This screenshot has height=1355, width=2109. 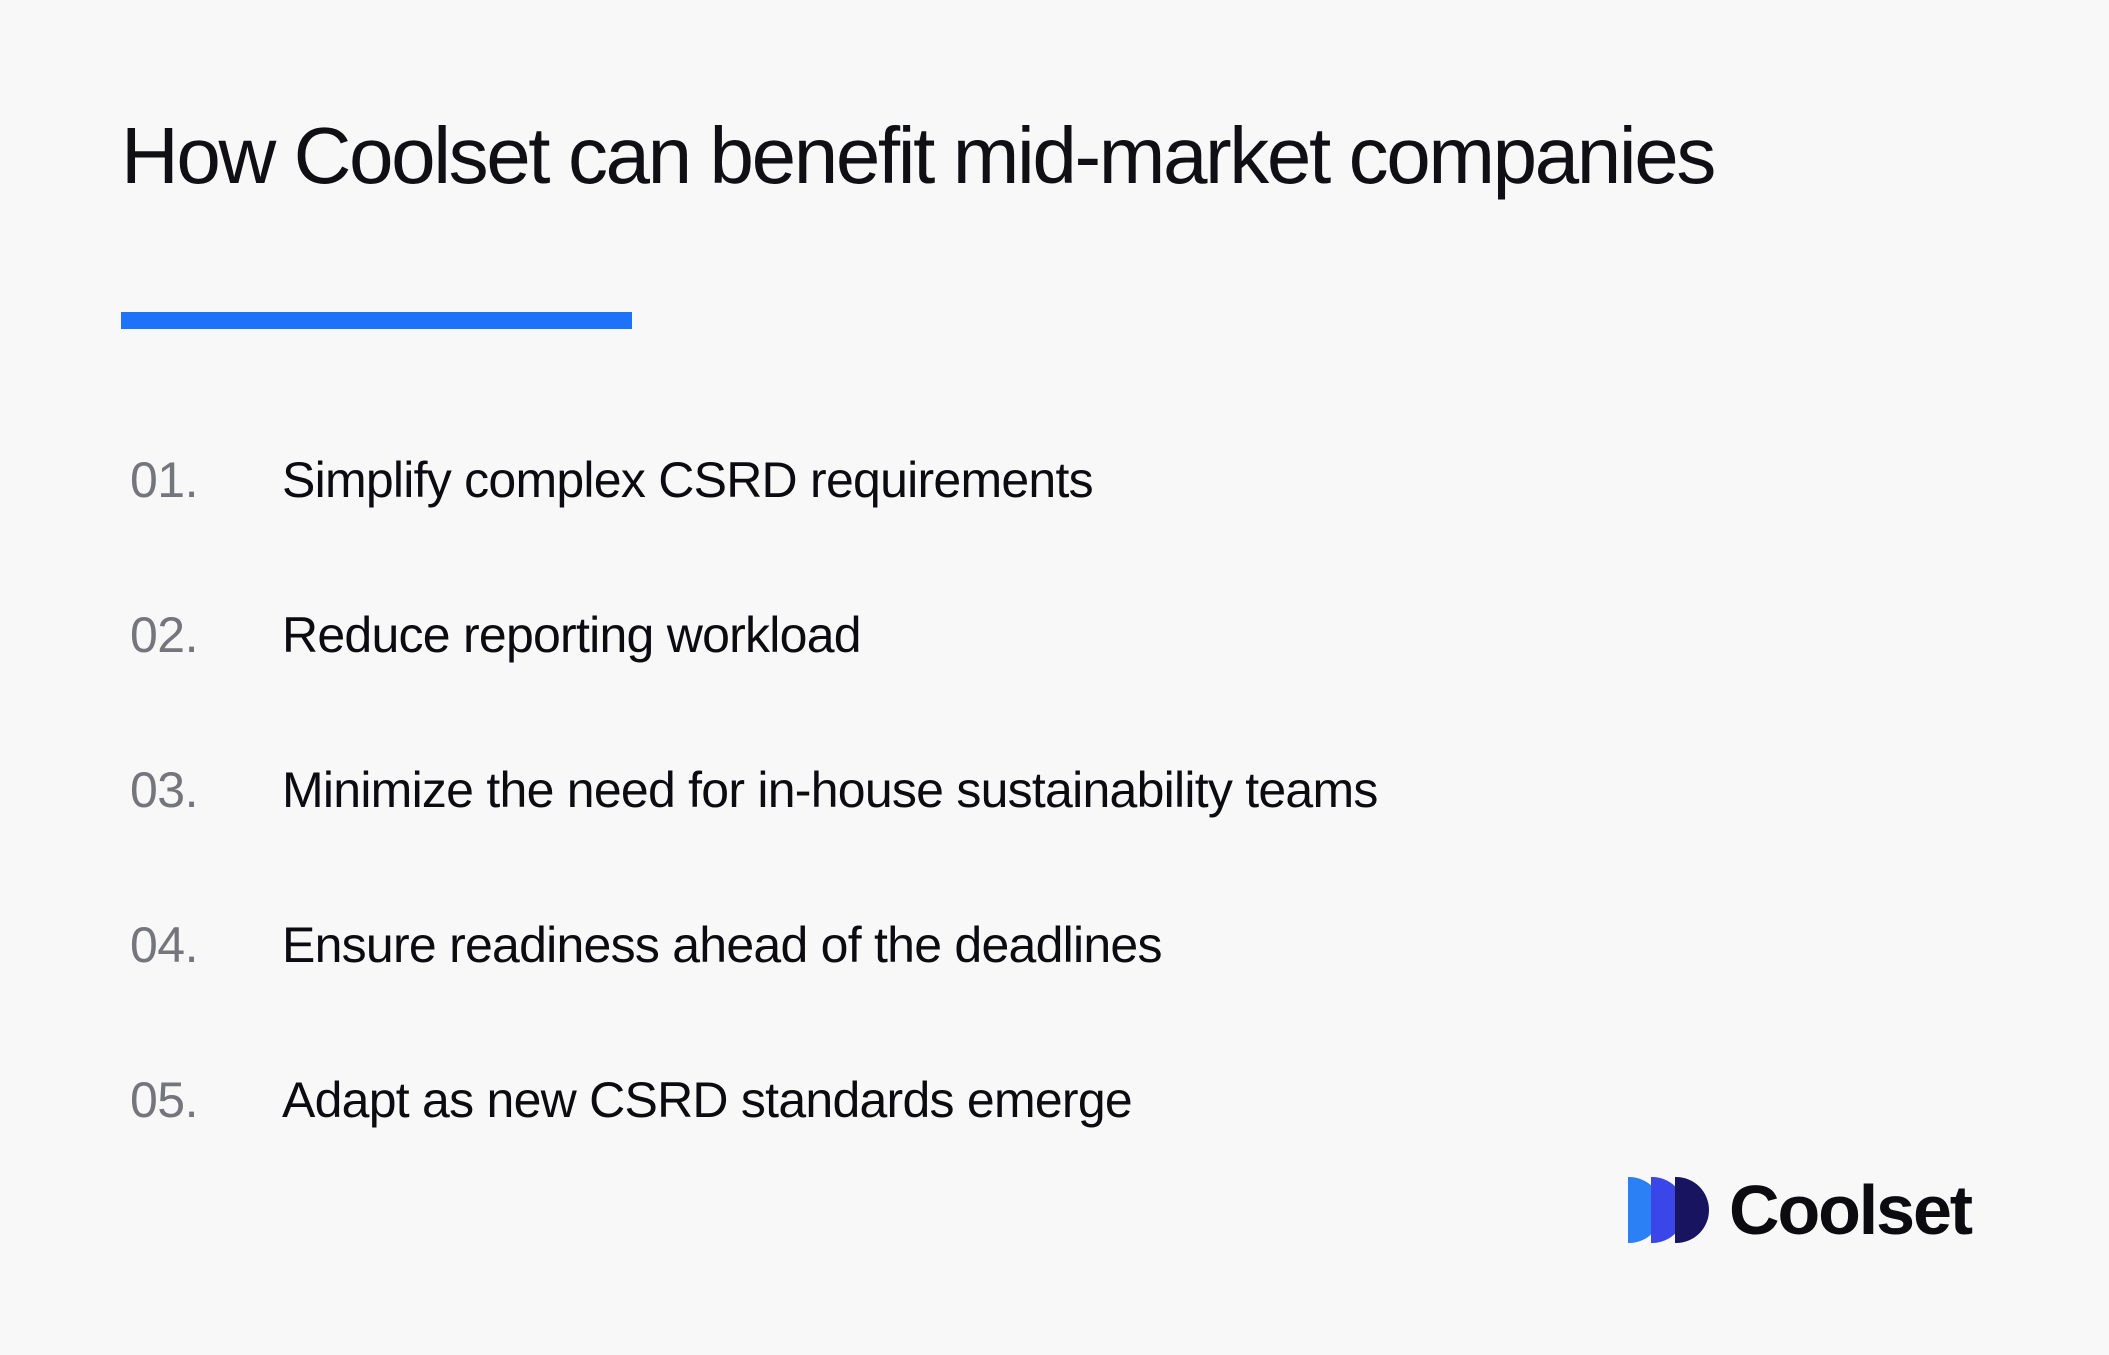 What do you see at coordinates (722, 945) in the screenshot?
I see `item-text: Ensure readiness ahead of the deadlines` at bounding box center [722, 945].